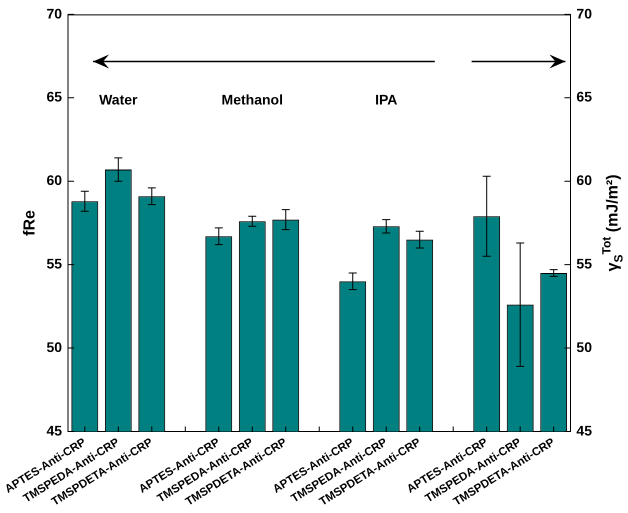 The image size is (628, 513). What do you see at coordinates (612, 223) in the screenshot?
I see `y2-axis-title: γSTot (mJ/m²)` at bounding box center [612, 223].